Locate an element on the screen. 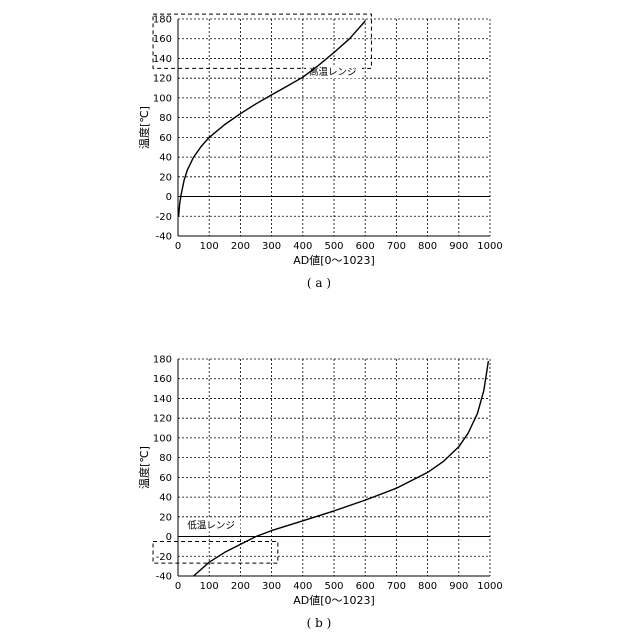  annotation-label: 低温レンジ is located at coordinates (211, 526).